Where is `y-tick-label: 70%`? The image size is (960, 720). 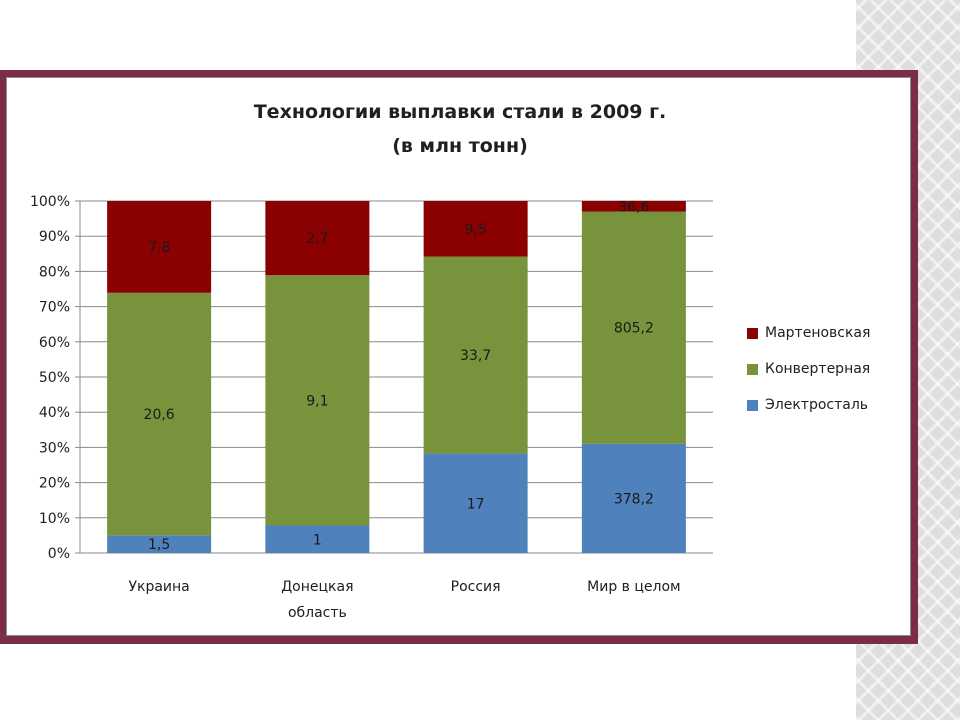 y-tick-label: 70% is located at coordinates (54, 308).